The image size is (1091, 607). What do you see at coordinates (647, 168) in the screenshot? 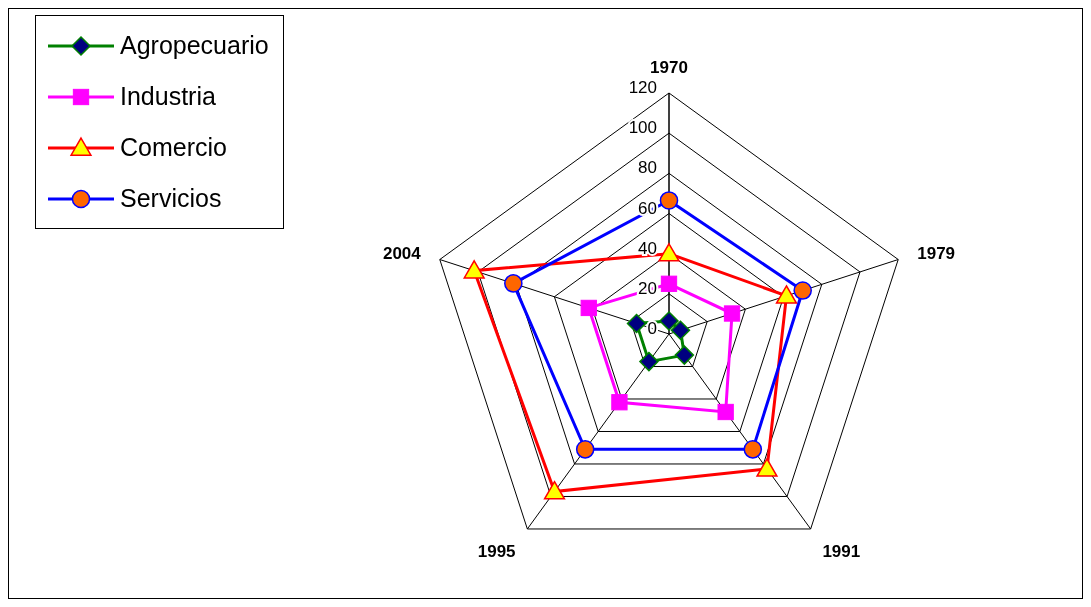
I see `y-tick-label: 80` at bounding box center [647, 168].